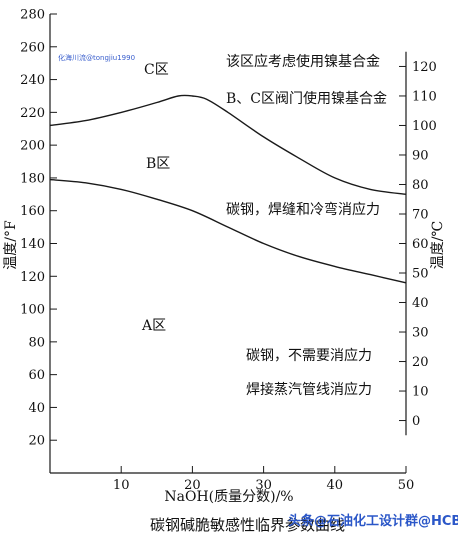 The width and height of the screenshot is (458, 540). I want to click on y-right-tick-label: 30, so click(420, 333).